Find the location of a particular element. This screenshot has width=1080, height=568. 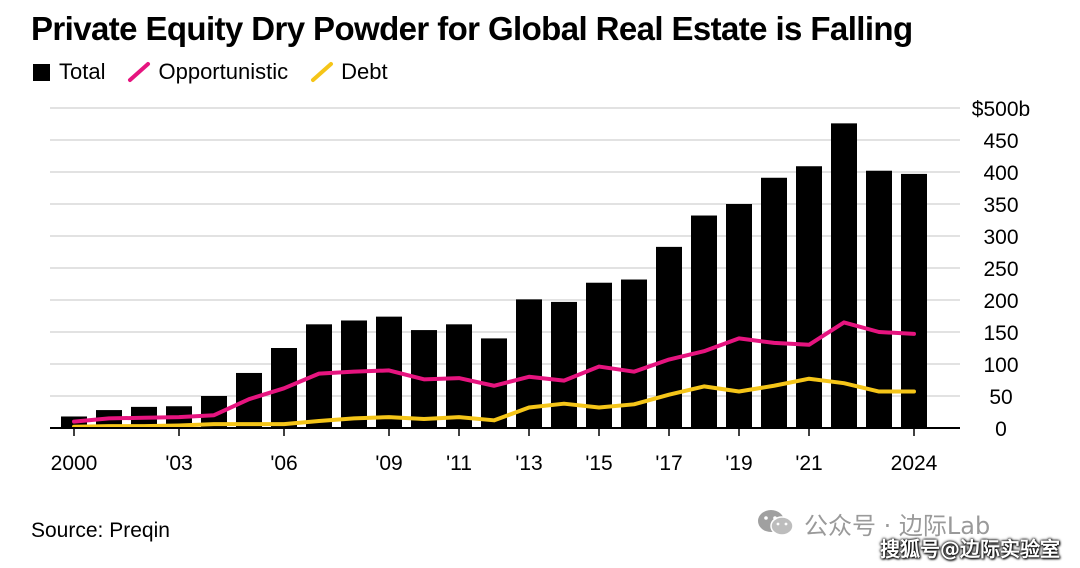

x-tick-label: 2000 is located at coordinates (74, 463).